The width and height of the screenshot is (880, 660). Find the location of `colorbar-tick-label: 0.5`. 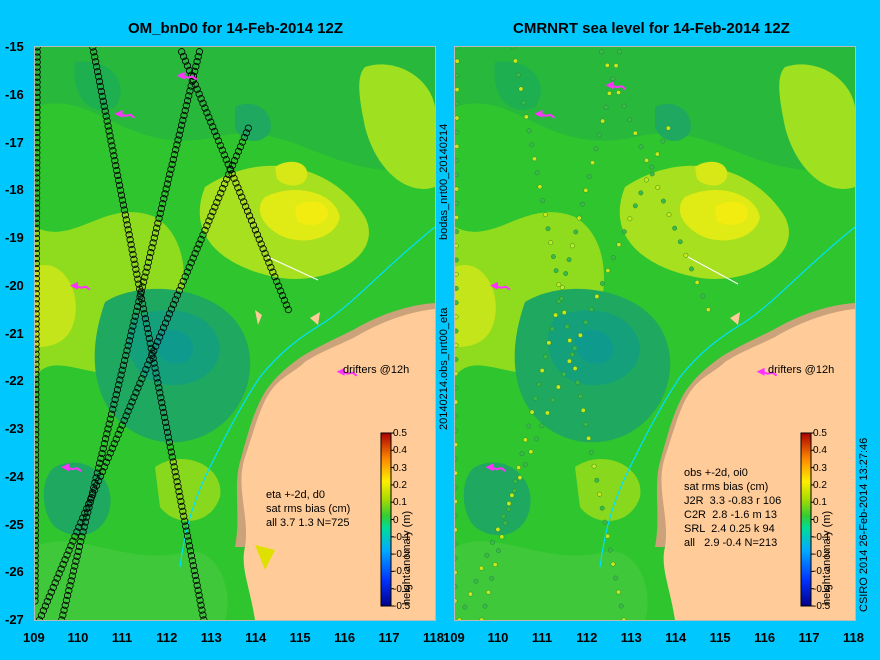

colorbar-tick-label: 0.5 is located at coordinates (820, 433).